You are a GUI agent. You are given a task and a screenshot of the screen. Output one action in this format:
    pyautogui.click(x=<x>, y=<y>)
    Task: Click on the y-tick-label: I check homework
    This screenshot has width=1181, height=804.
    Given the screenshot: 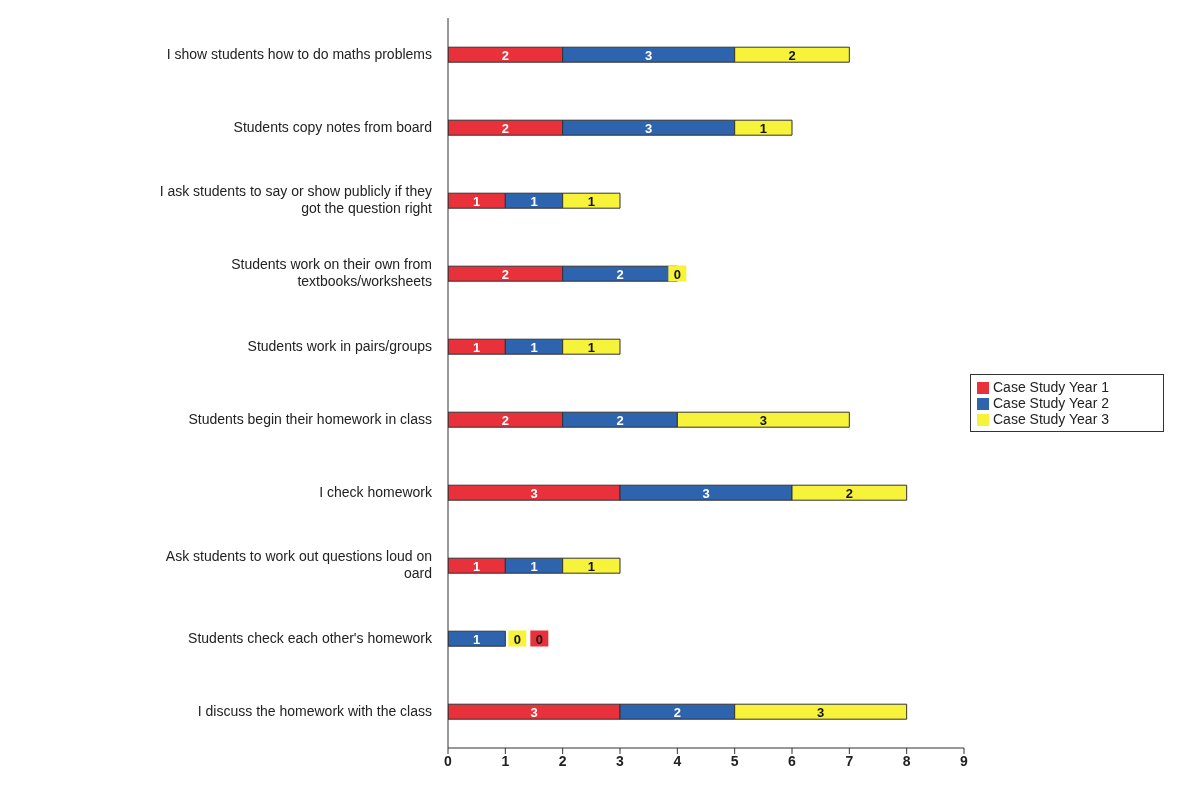 What is the action you would take?
    pyautogui.click(x=376, y=491)
    